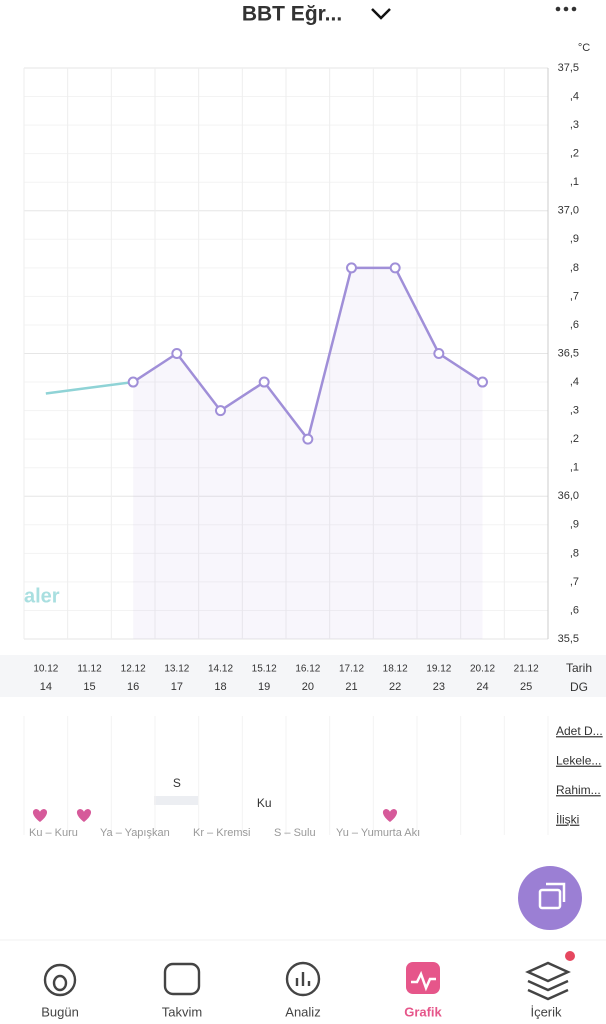 The width and height of the screenshot is (606, 1024). Describe the element at coordinates (133, 687) in the screenshot. I see `cycle-day-label: 16` at that location.